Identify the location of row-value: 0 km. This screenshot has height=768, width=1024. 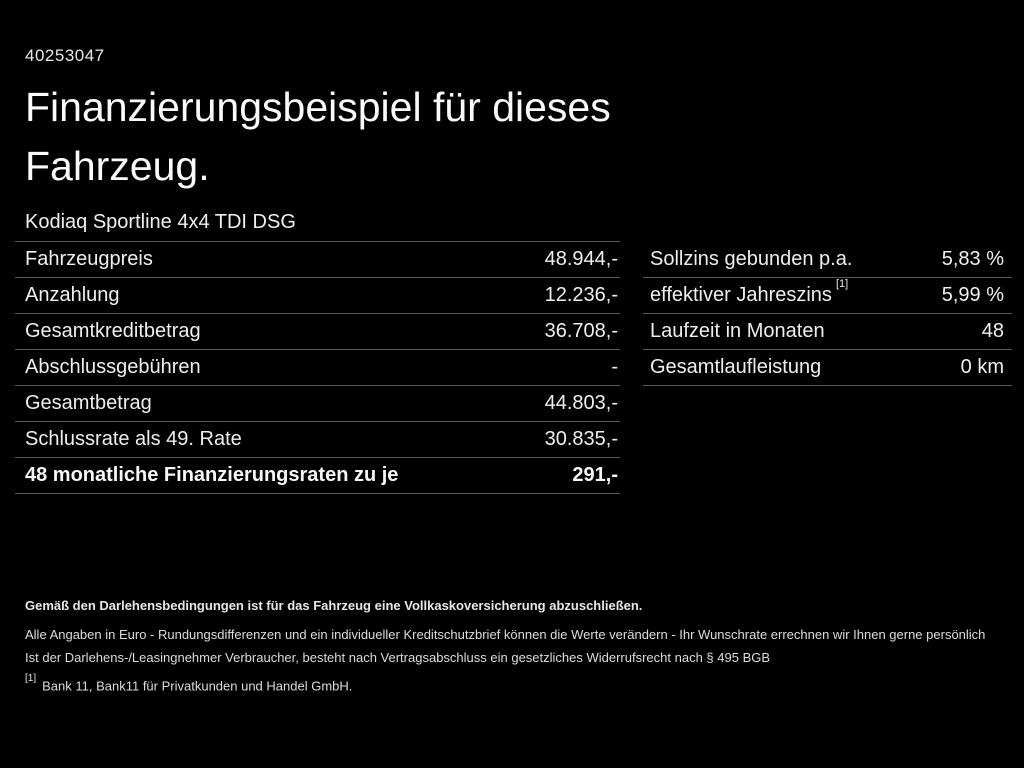
(982, 367).